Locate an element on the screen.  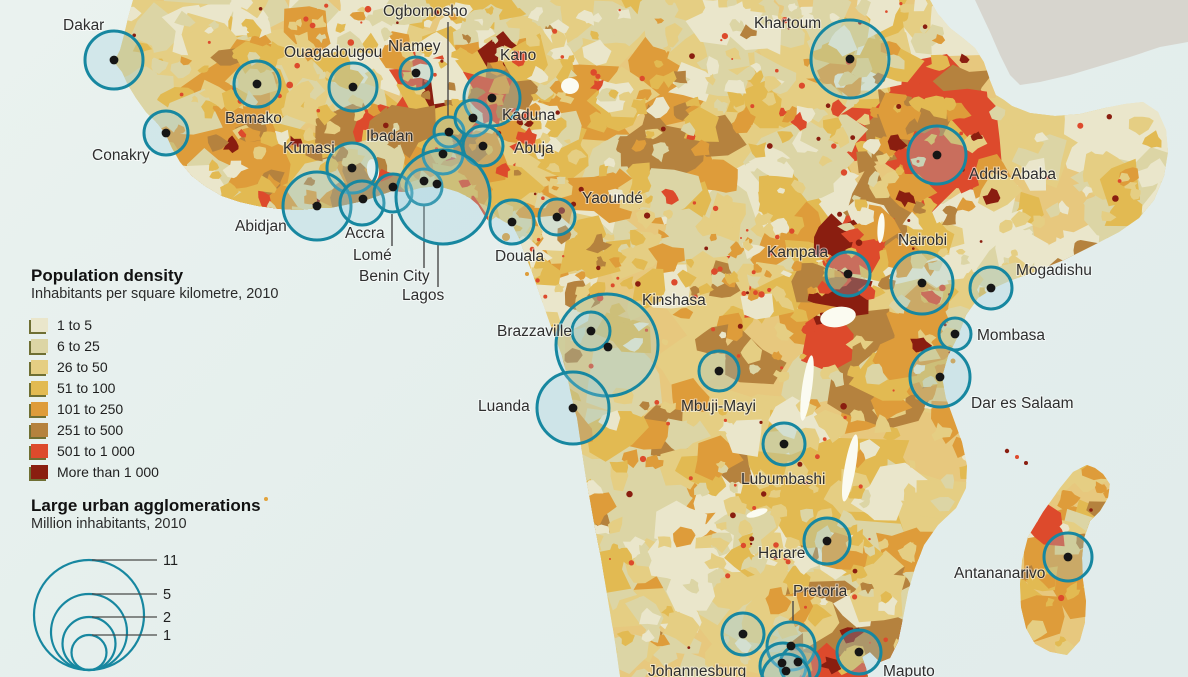
city-label-mombasa: Mombasa is located at coordinates (1011, 335).